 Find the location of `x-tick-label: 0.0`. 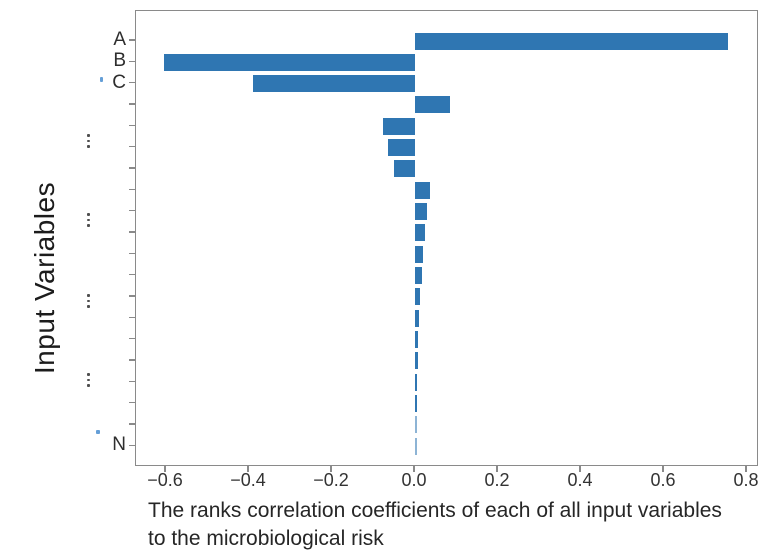

x-tick-label: 0.0 is located at coordinates (414, 480).